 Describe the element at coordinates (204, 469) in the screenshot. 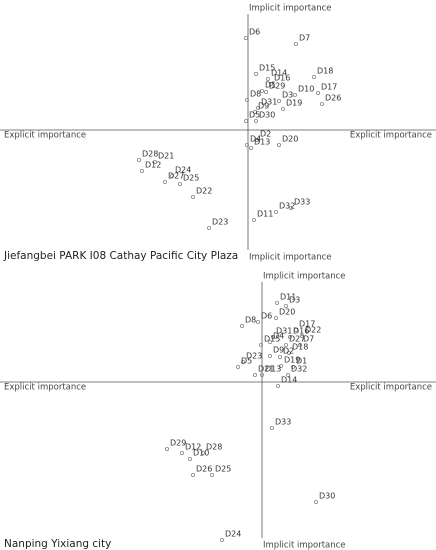

I see `point-label: D26` at that location.